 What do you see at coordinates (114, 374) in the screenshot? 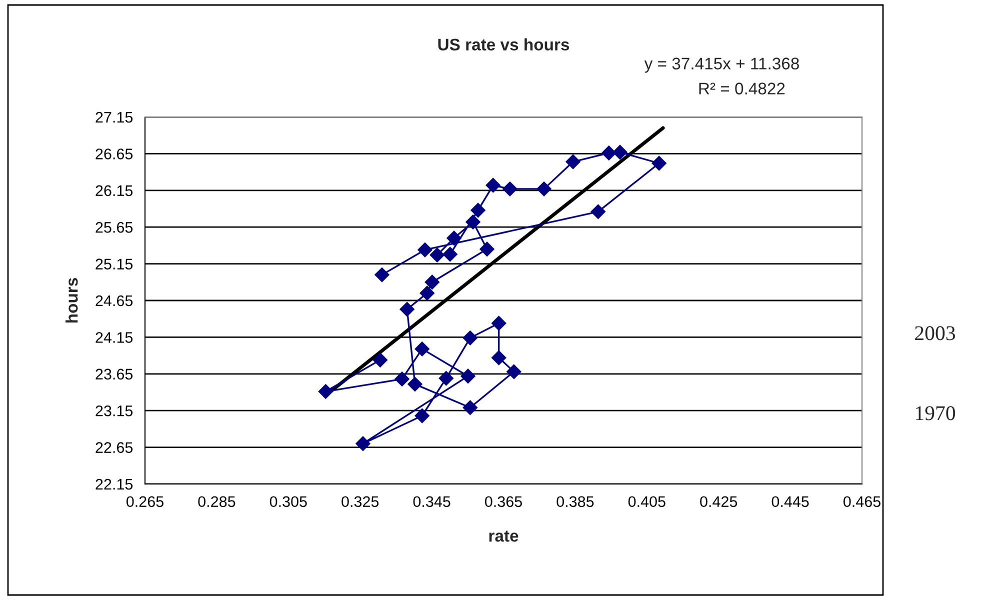
I see `y-tick-label: 23.65` at bounding box center [114, 374].